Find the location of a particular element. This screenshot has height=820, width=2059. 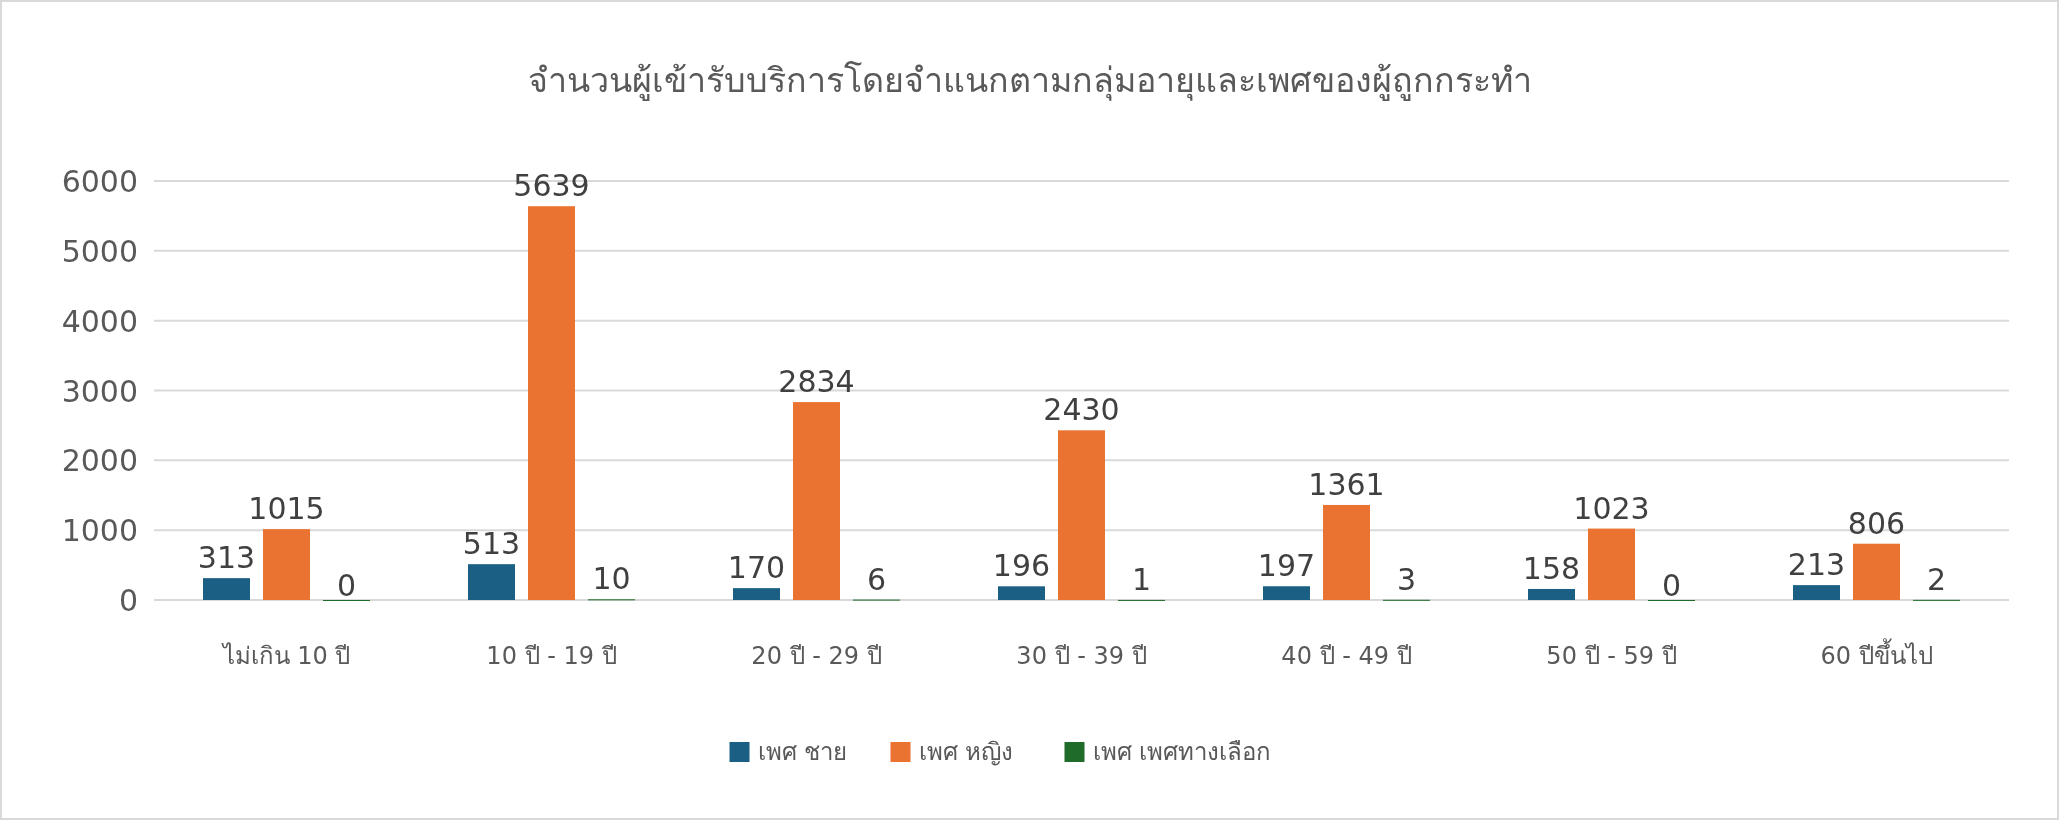

data-label: 170 is located at coordinates (756, 568).